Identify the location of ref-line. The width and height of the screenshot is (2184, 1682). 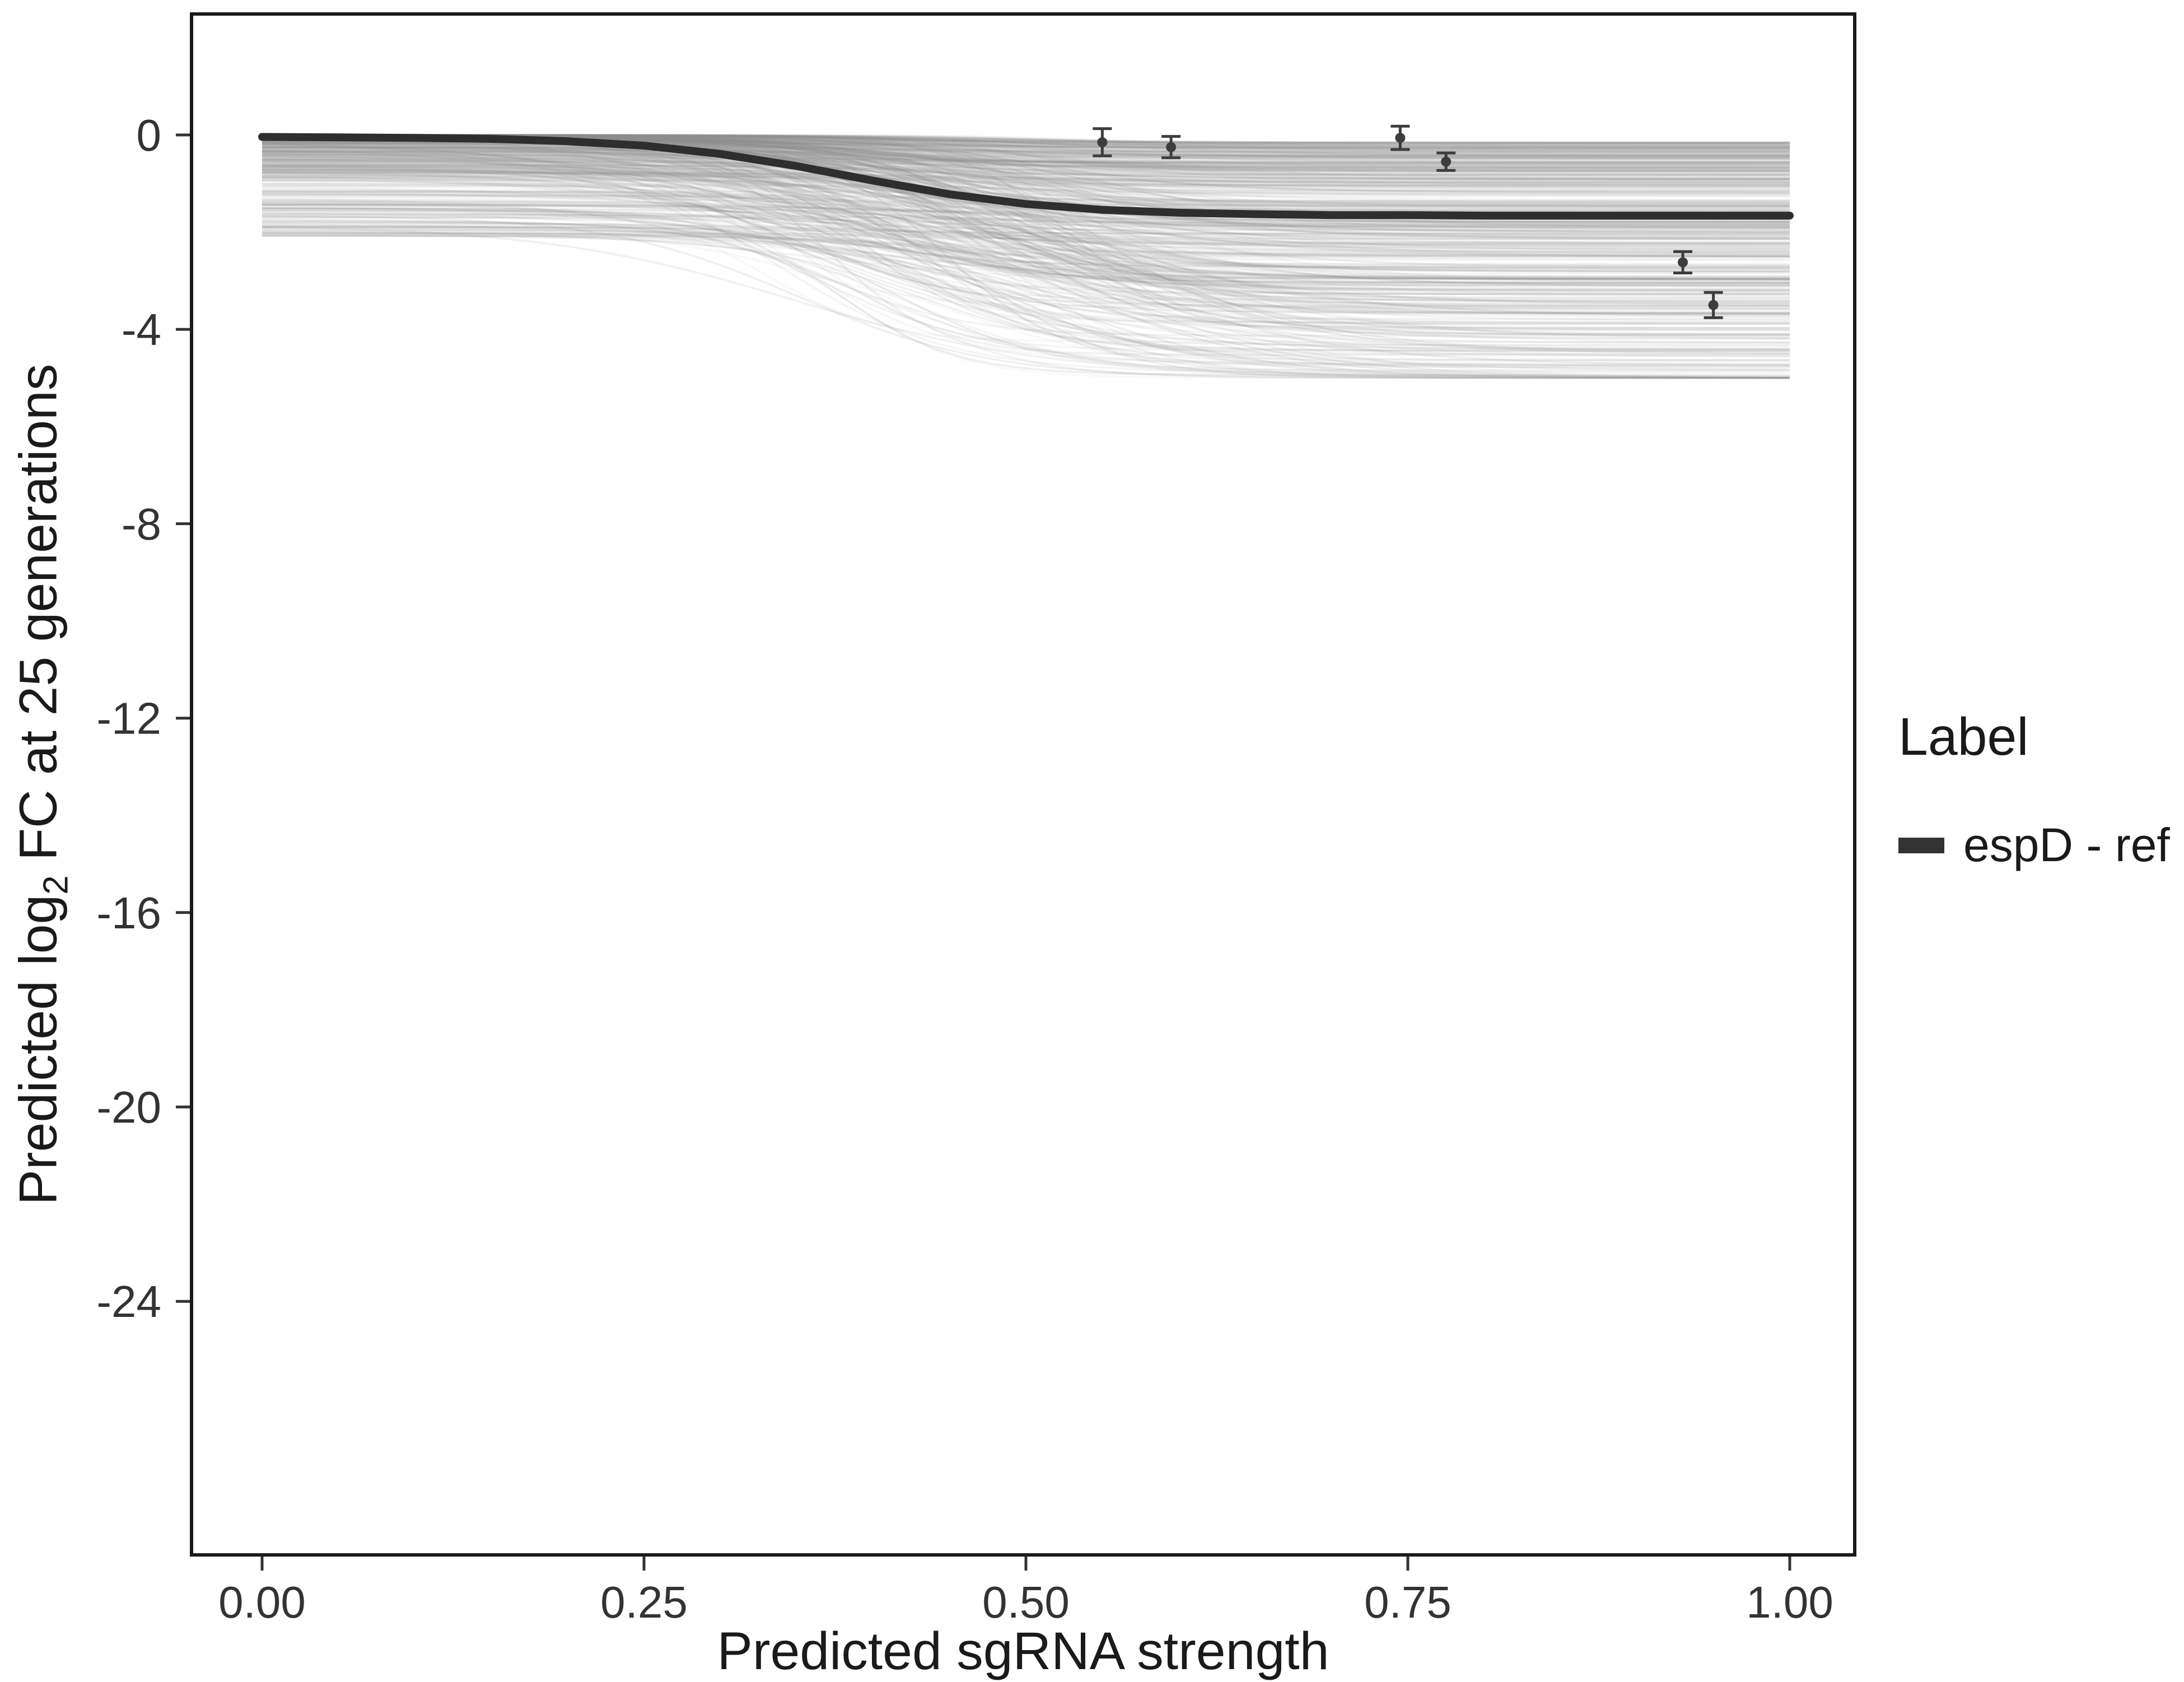
(1026, 176).